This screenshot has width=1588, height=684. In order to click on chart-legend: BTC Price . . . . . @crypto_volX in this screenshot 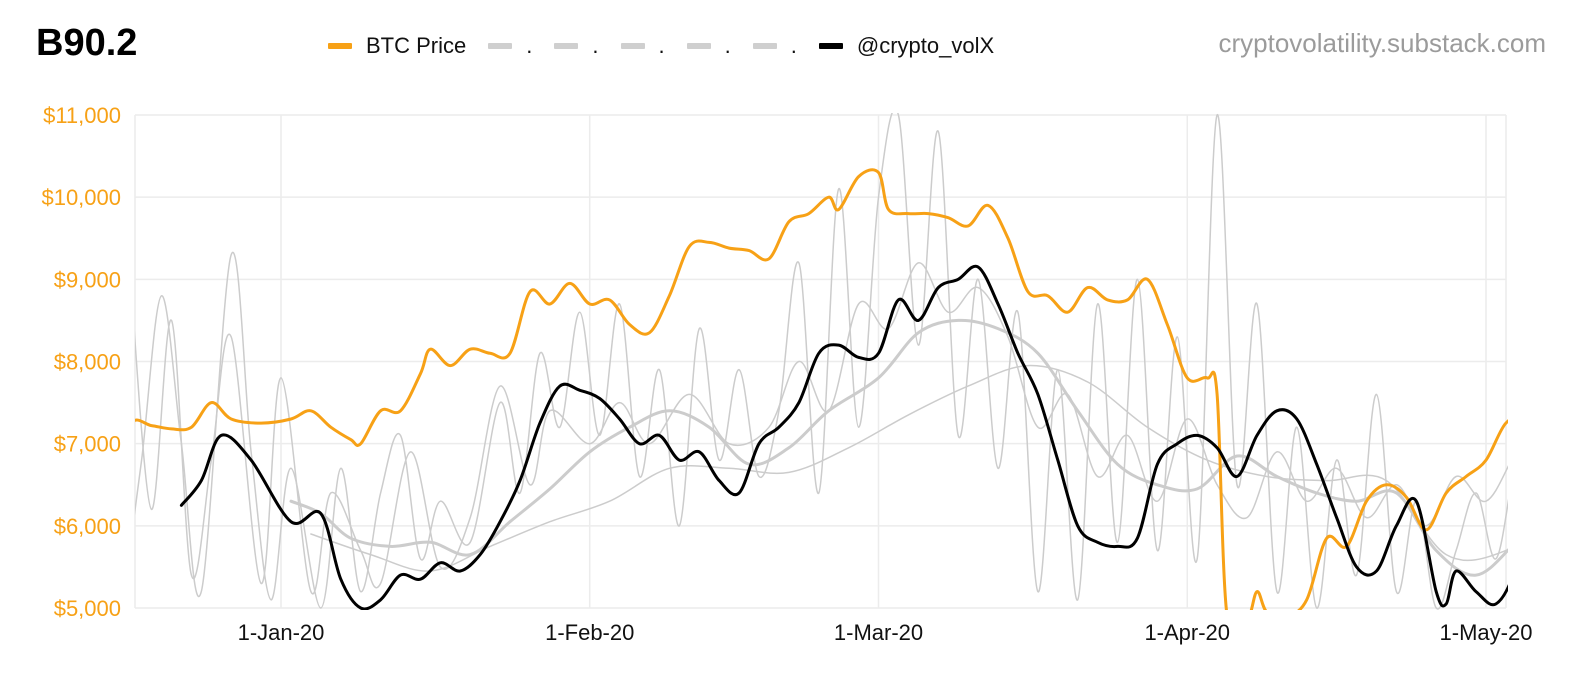, I will do `click(661, 46)`.